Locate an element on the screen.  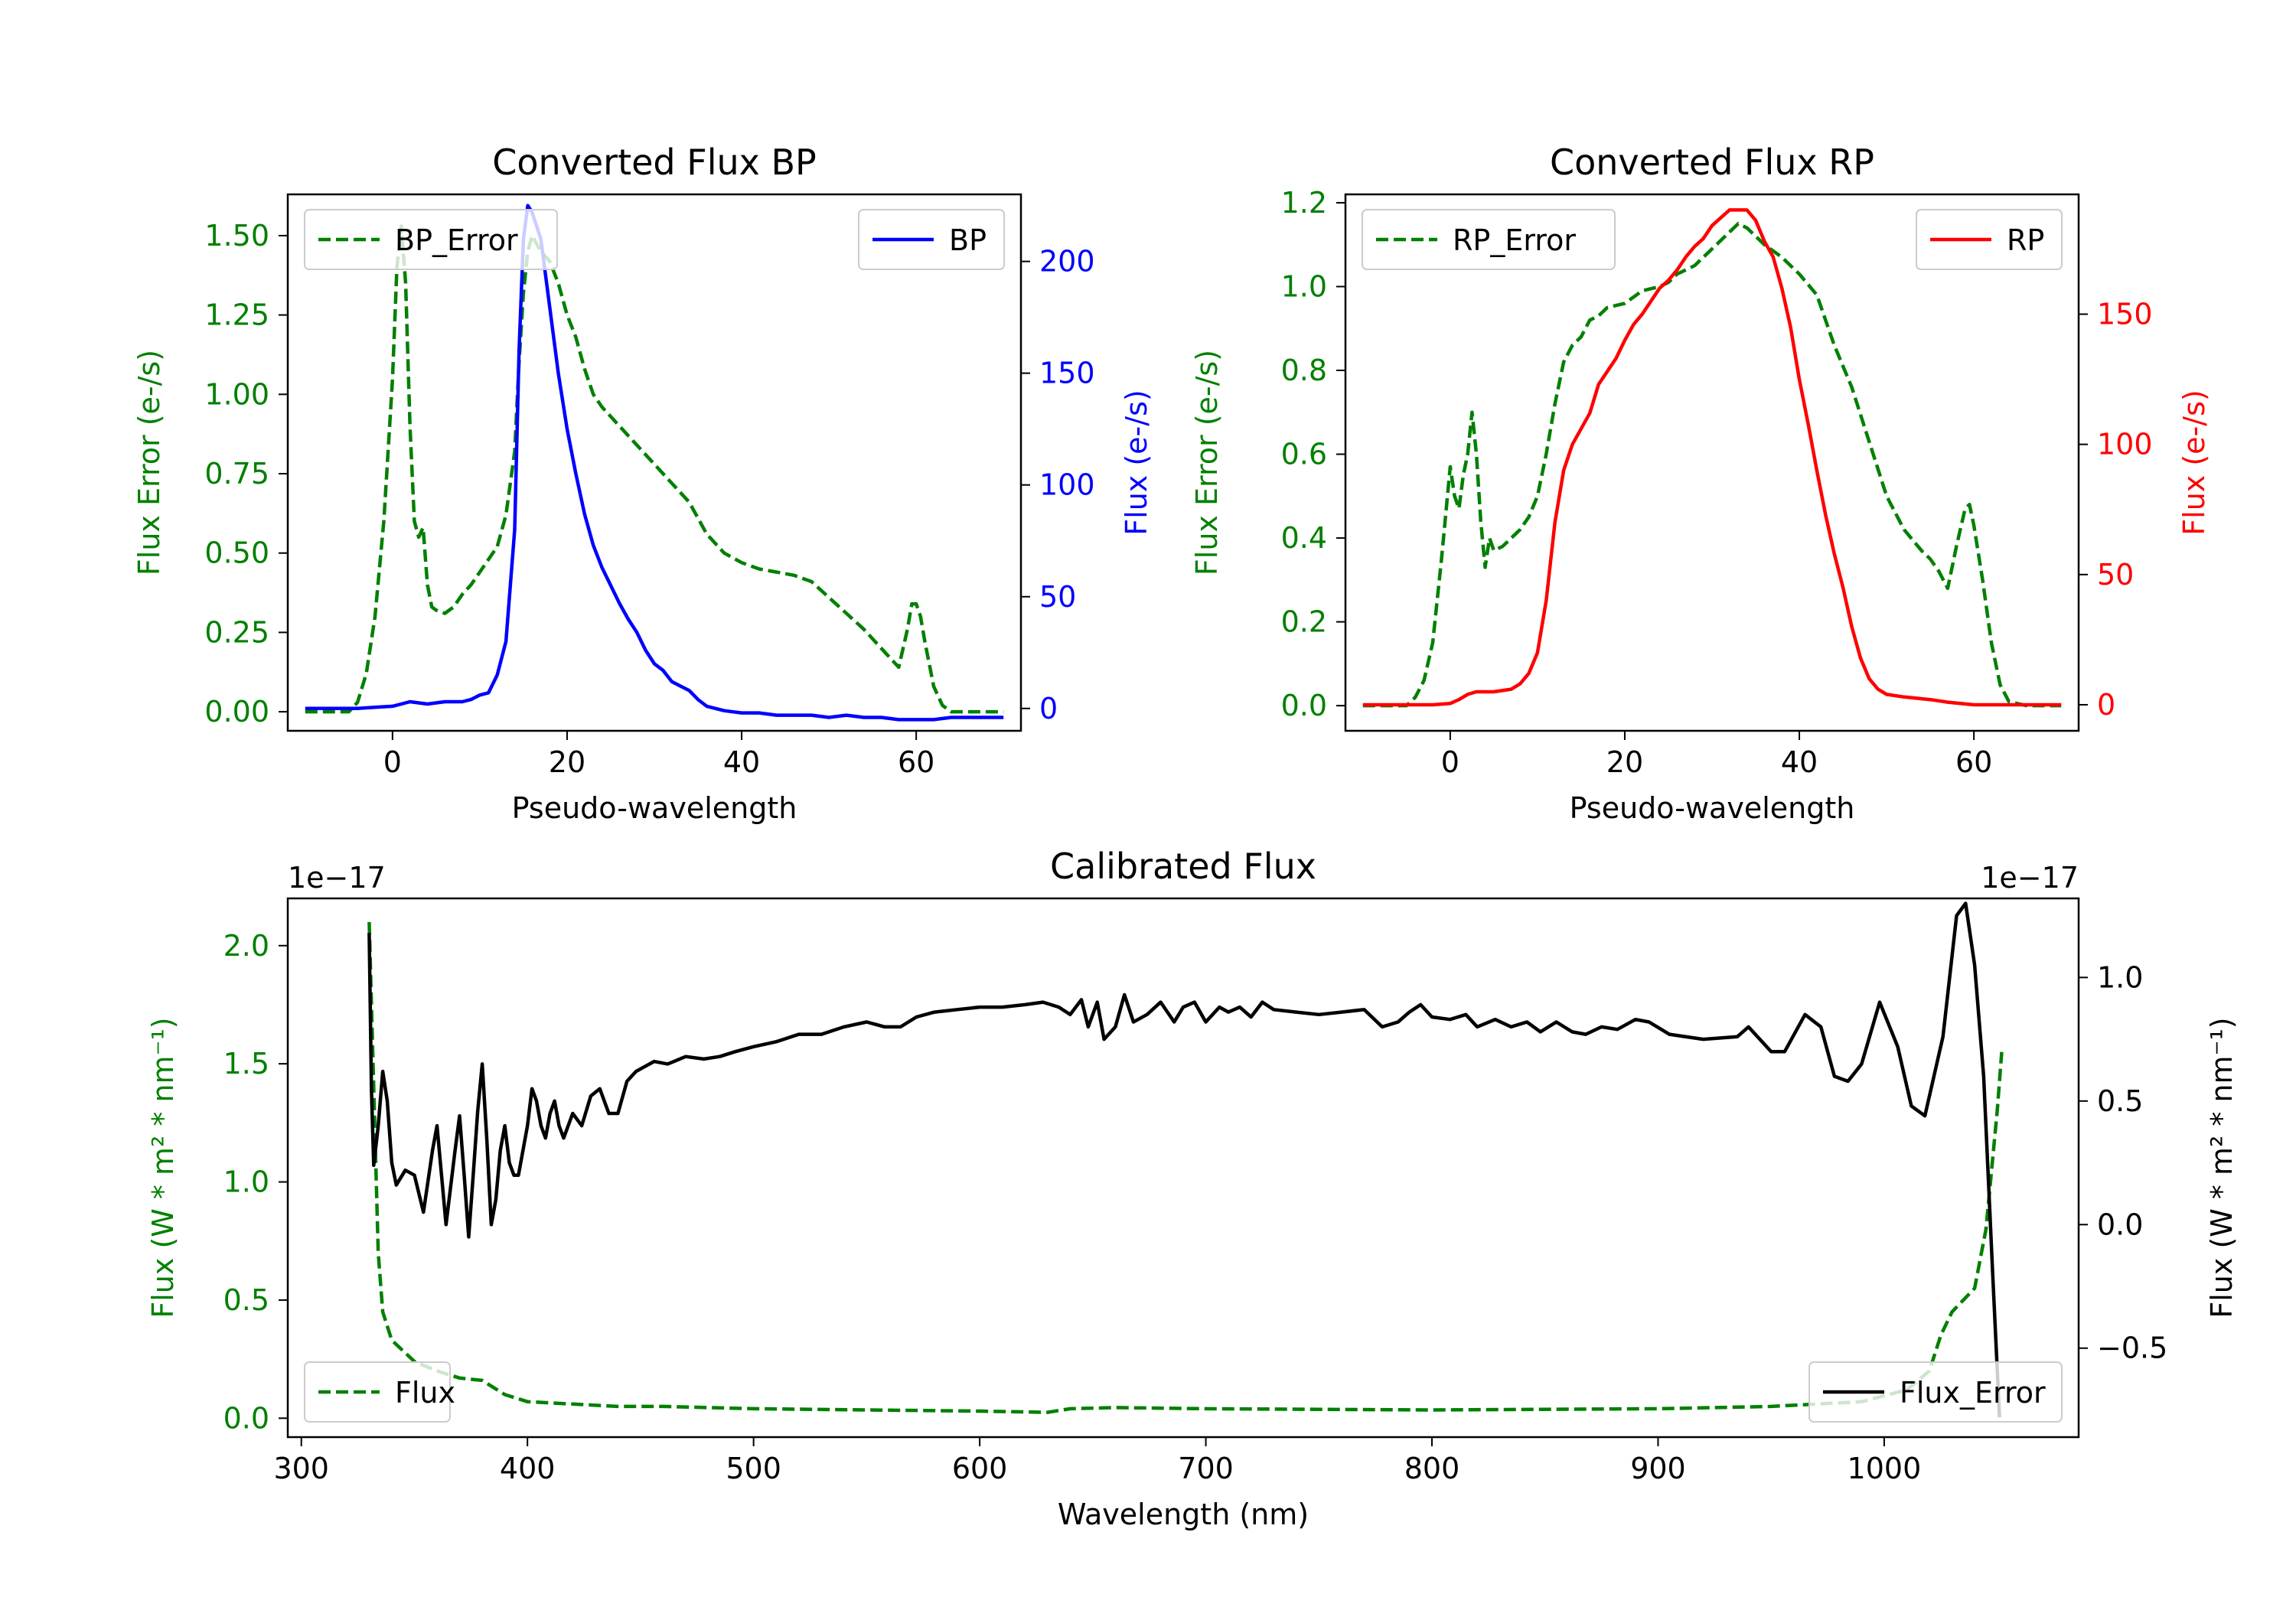
legend-label: Flux_Error is located at coordinates (1973, 1393).